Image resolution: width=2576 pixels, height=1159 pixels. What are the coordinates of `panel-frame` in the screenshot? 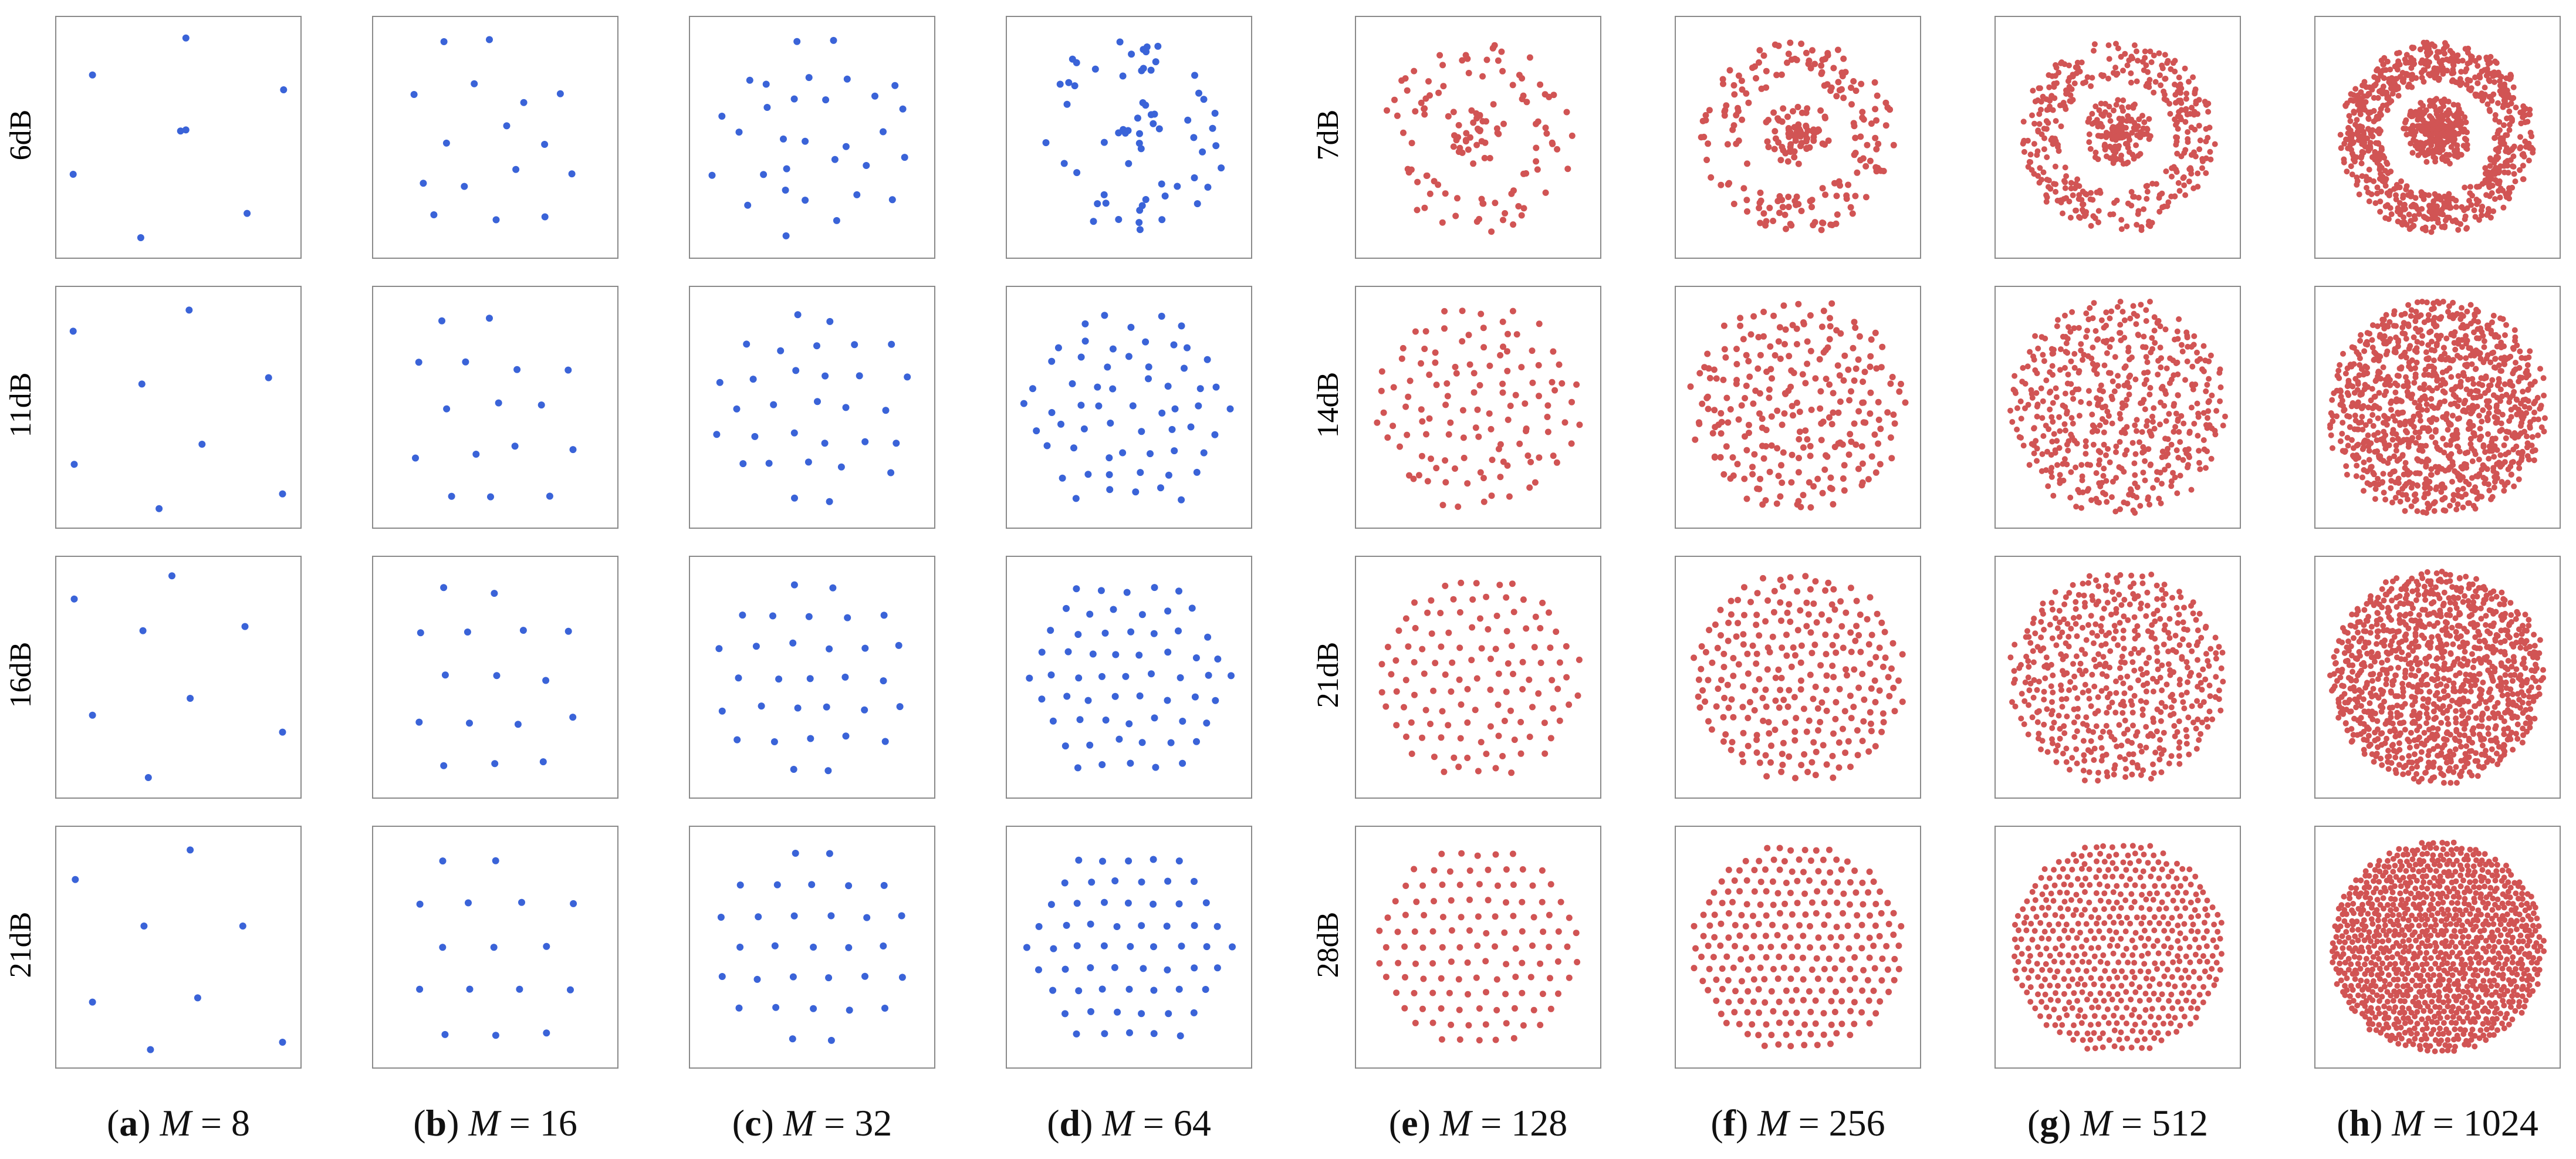 It's located at (178, 947).